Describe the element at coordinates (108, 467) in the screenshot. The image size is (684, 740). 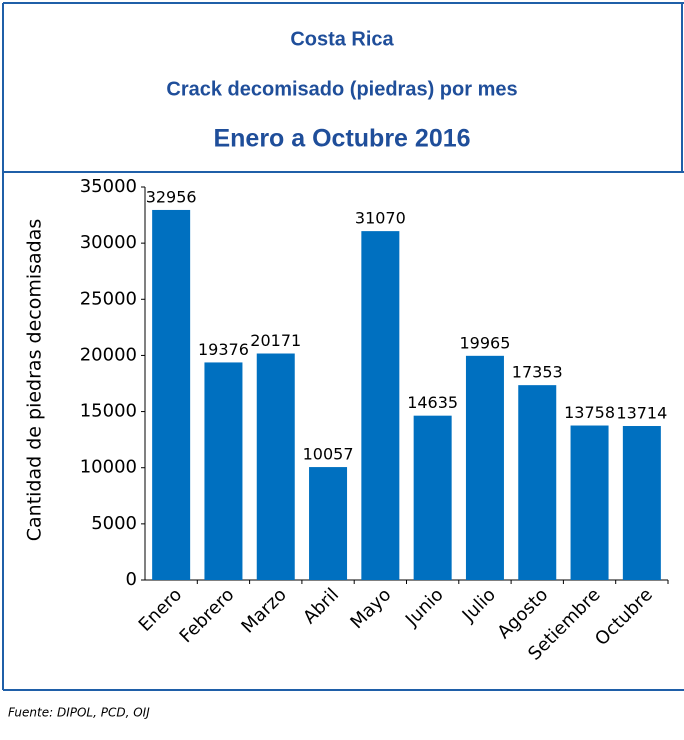
I see `y-tick-label: 10000` at that location.